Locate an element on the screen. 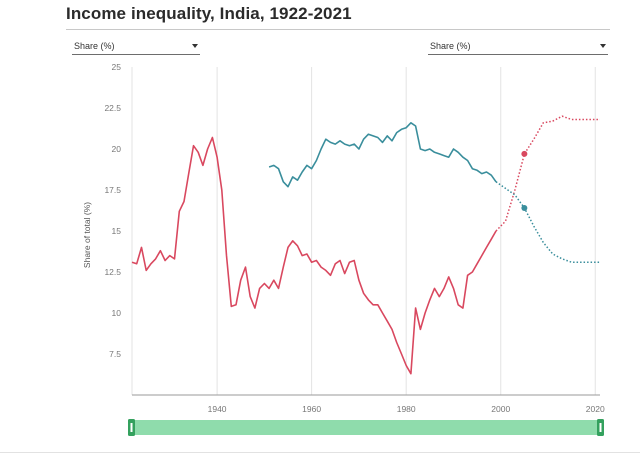  series-line is located at coordinates (382, 155).